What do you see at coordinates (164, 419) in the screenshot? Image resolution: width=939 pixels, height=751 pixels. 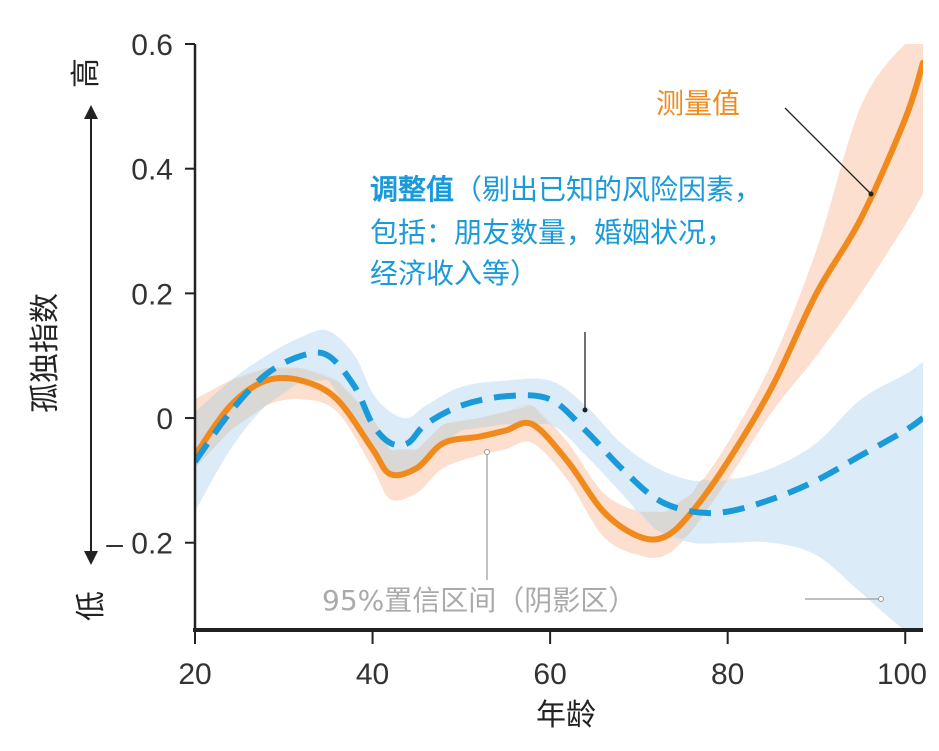 I see `y-tick-label: 0` at bounding box center [164, 419].